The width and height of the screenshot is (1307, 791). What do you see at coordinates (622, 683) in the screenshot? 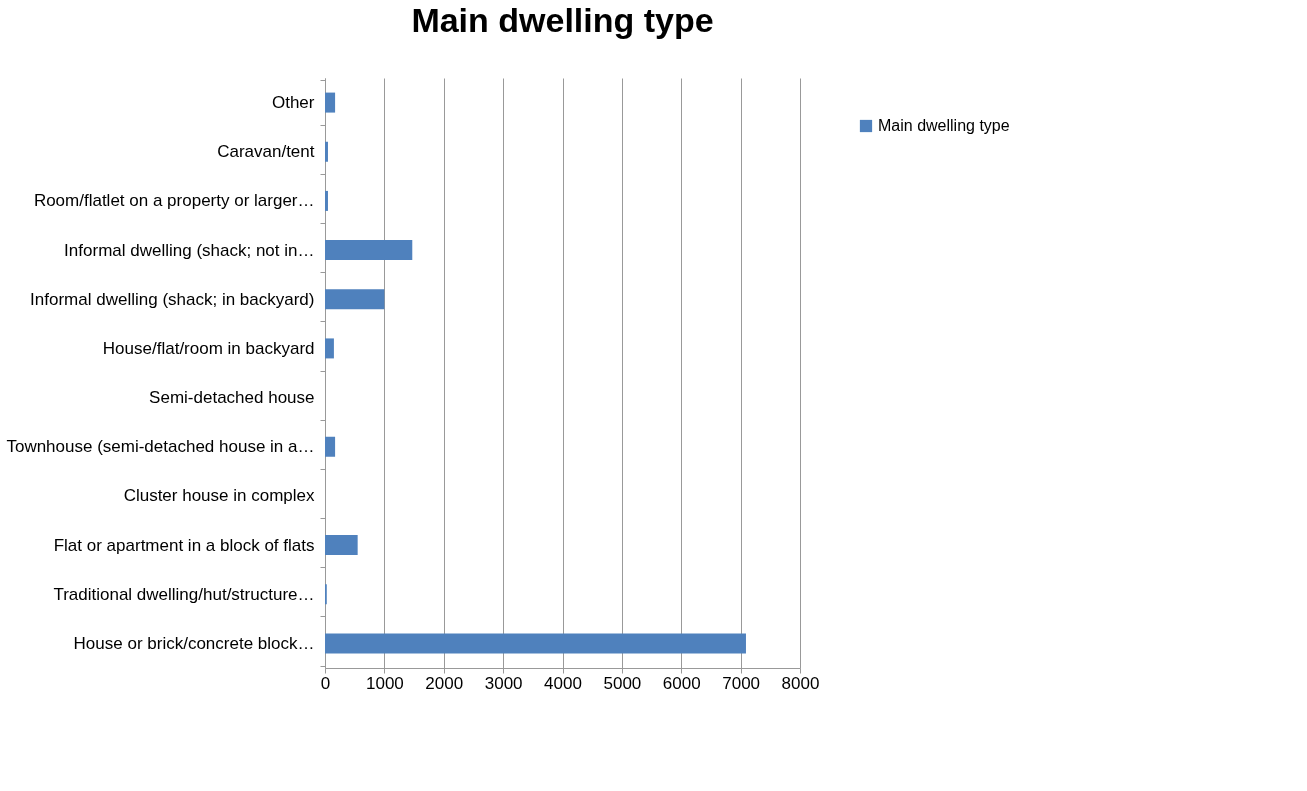
I see `x-tick-label: 5000` at bounding box center [622, 683].